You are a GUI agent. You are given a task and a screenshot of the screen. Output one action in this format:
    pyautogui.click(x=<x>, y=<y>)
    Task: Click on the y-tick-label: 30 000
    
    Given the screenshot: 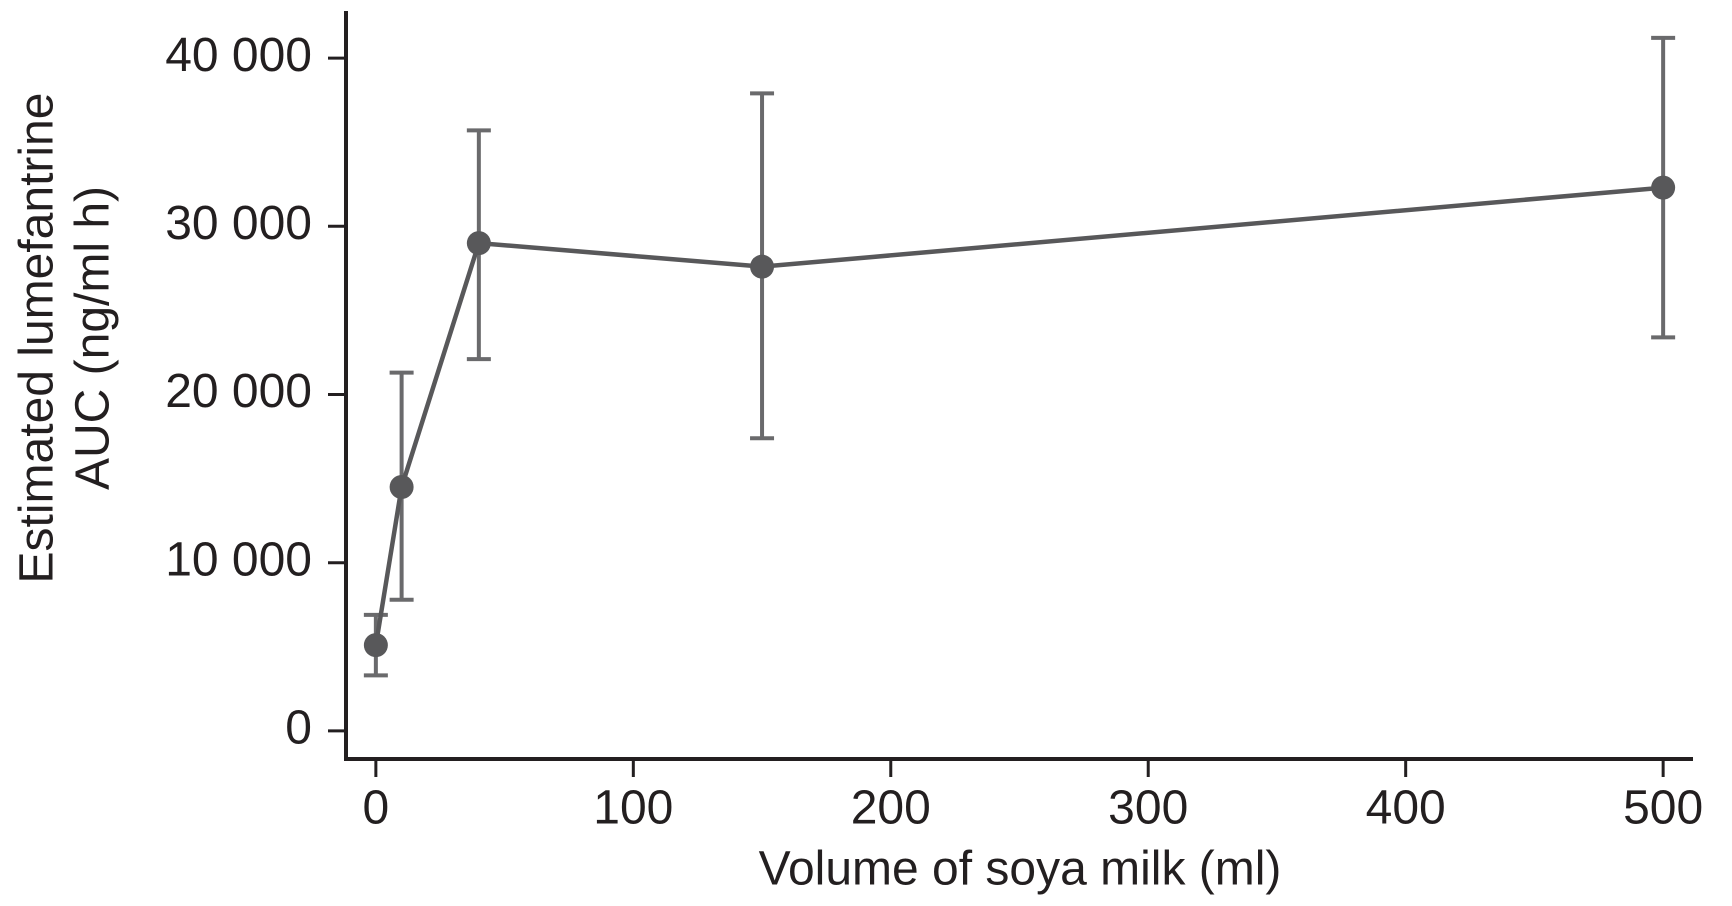 What is the action you would take?
    pyautogui.click(x=238, y=223)
    